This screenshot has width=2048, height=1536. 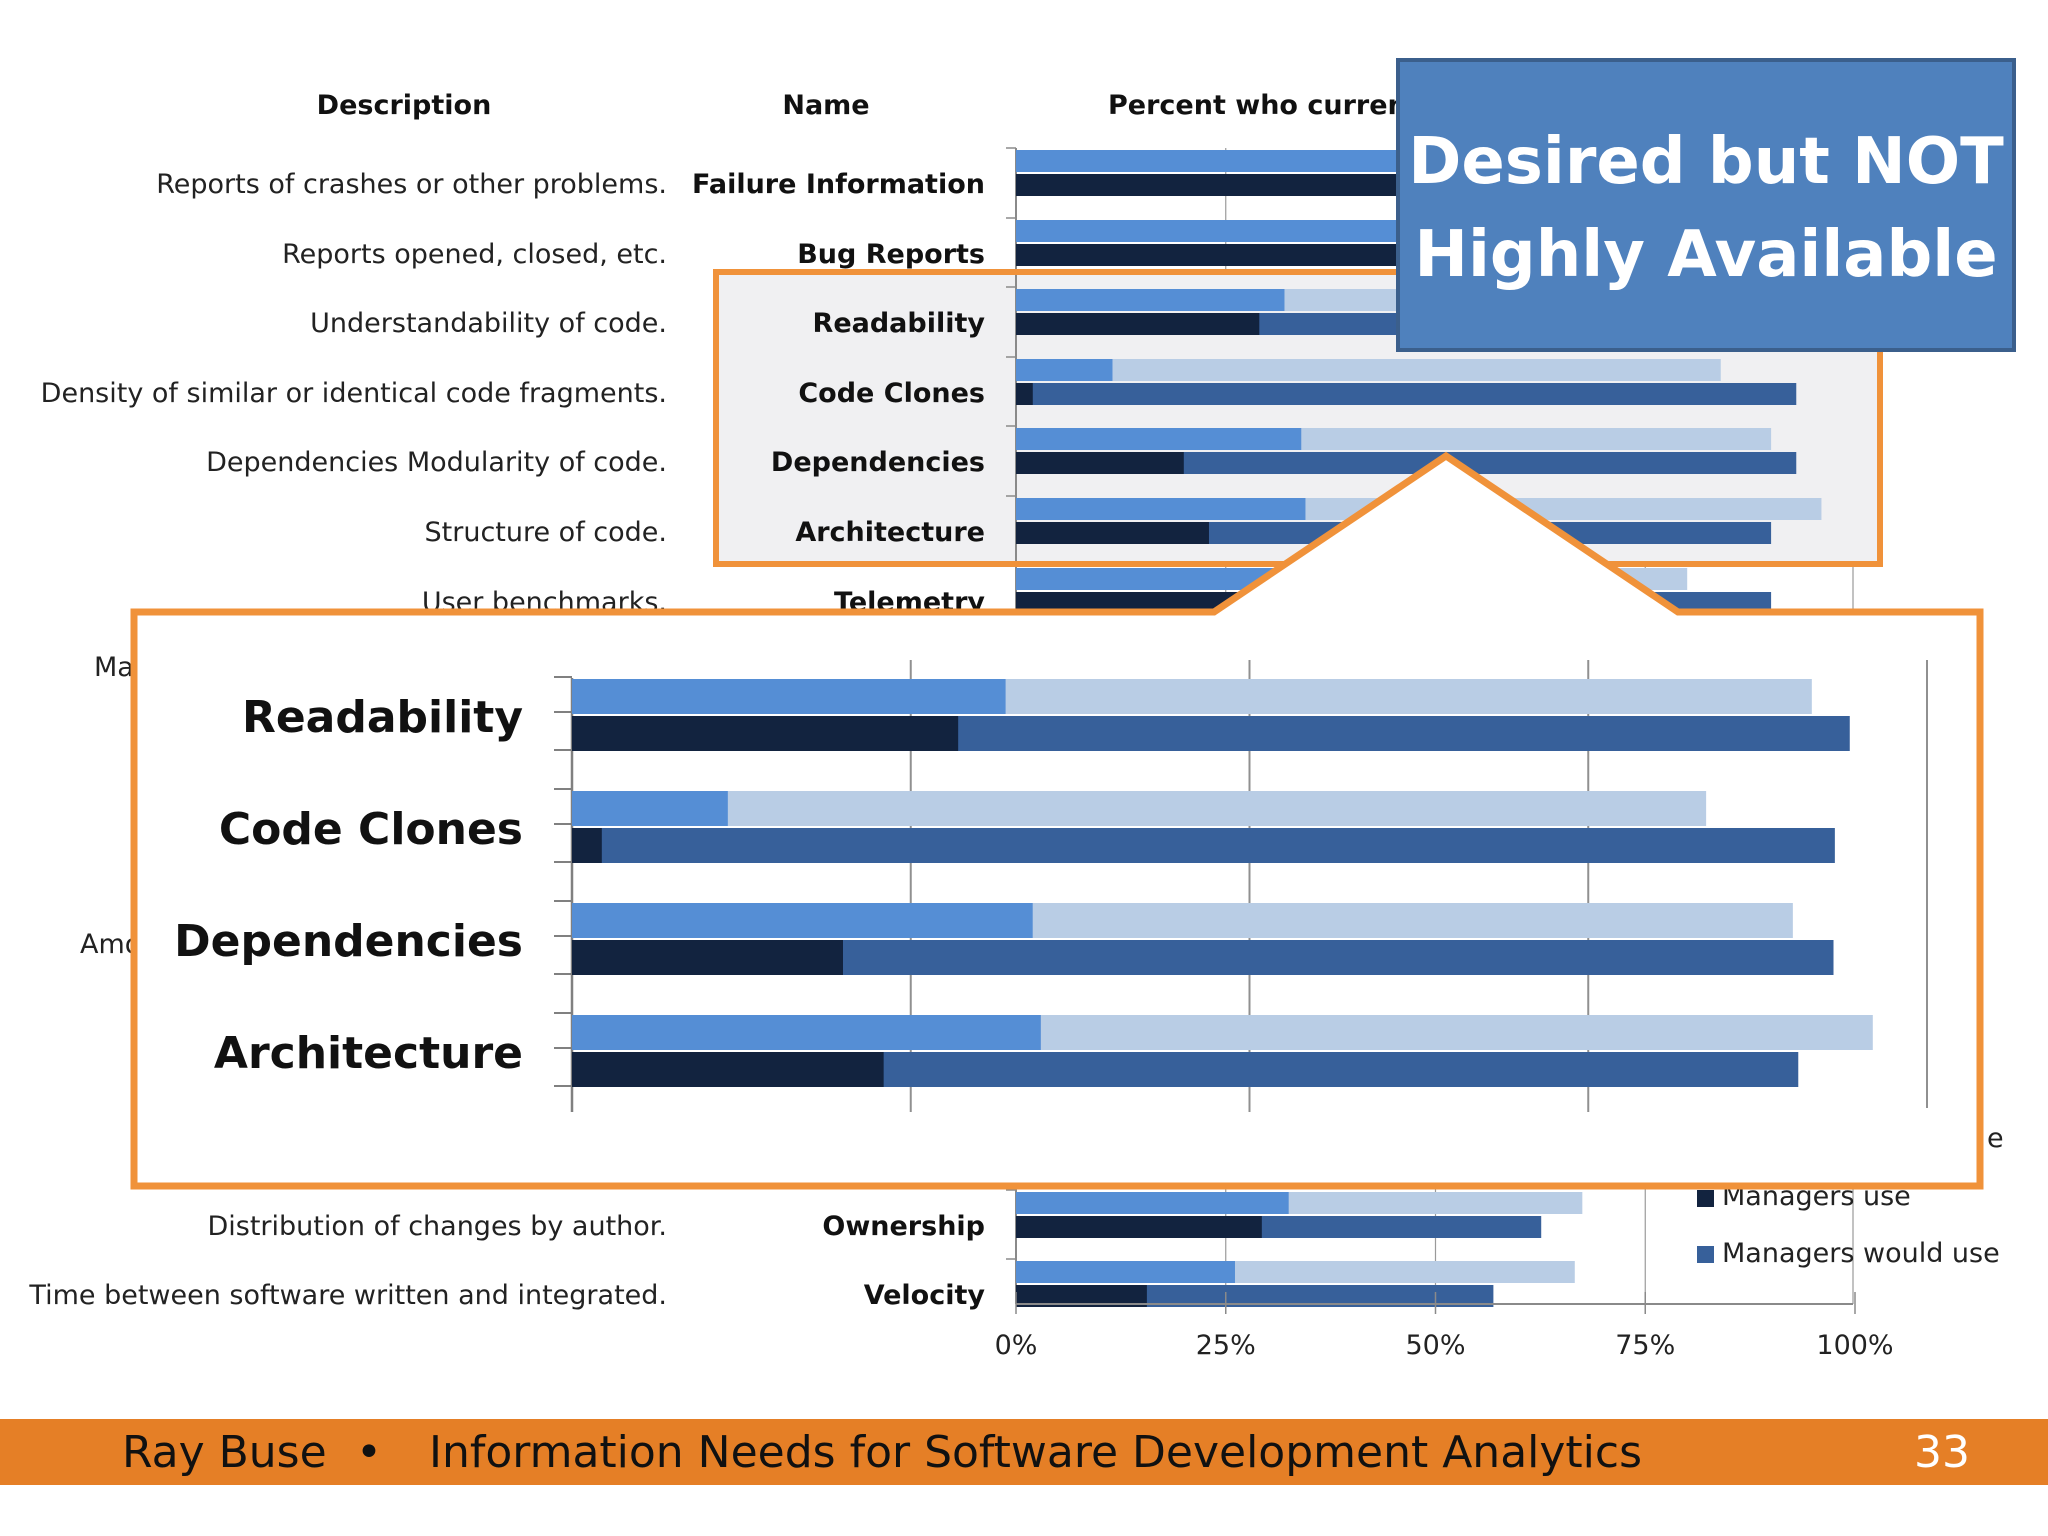 What do you see at coordinates (1112, 533) in the screenshot?
I see `bar-s3-architecture` at bounding box center [1112, 533].